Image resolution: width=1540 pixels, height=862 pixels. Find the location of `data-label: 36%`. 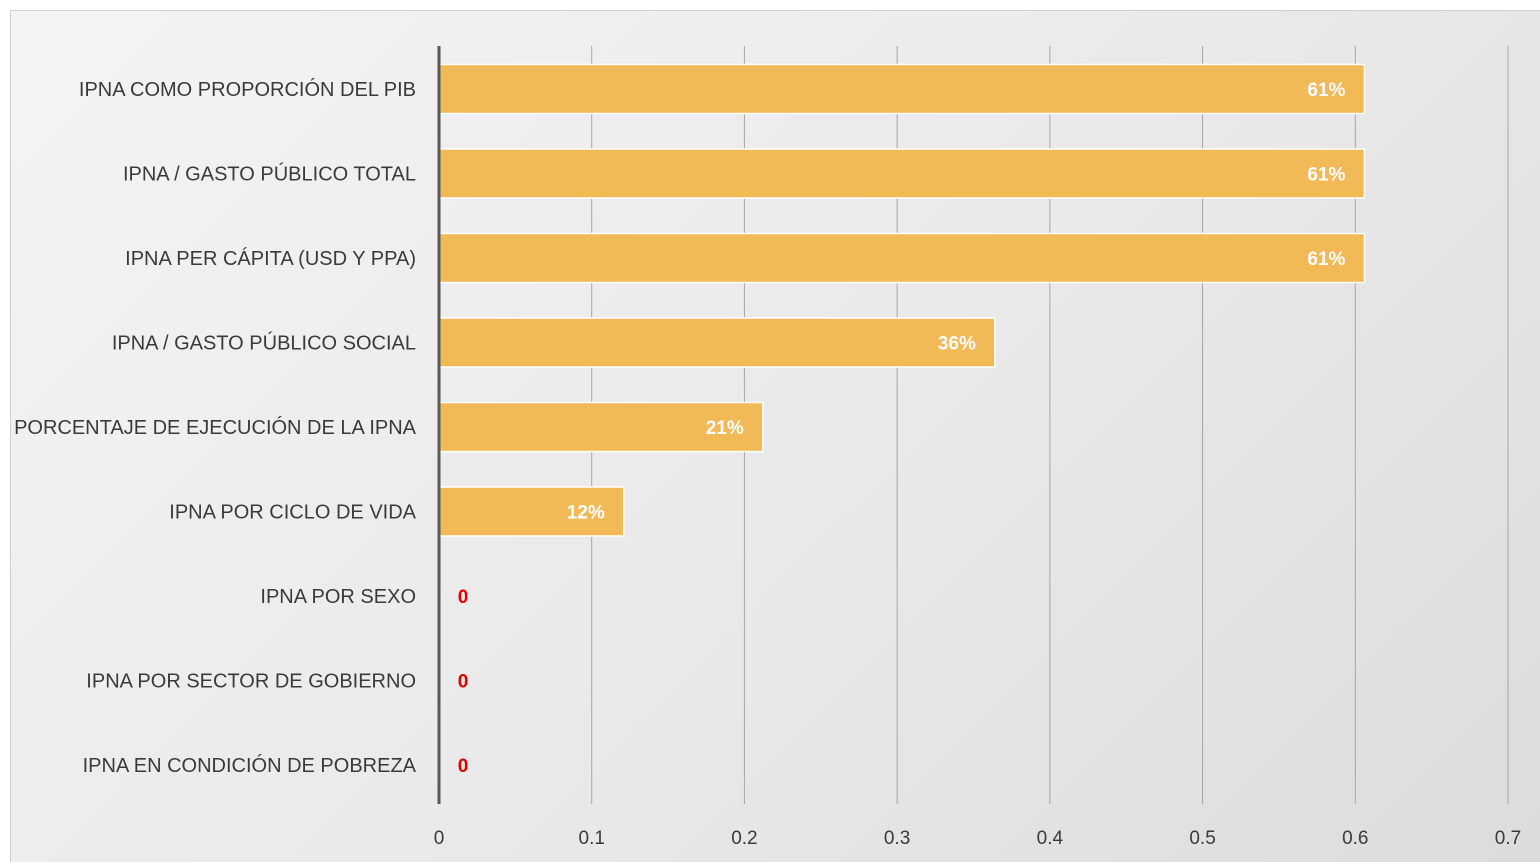

data-label: 36% is located at coordinates (957, 344).